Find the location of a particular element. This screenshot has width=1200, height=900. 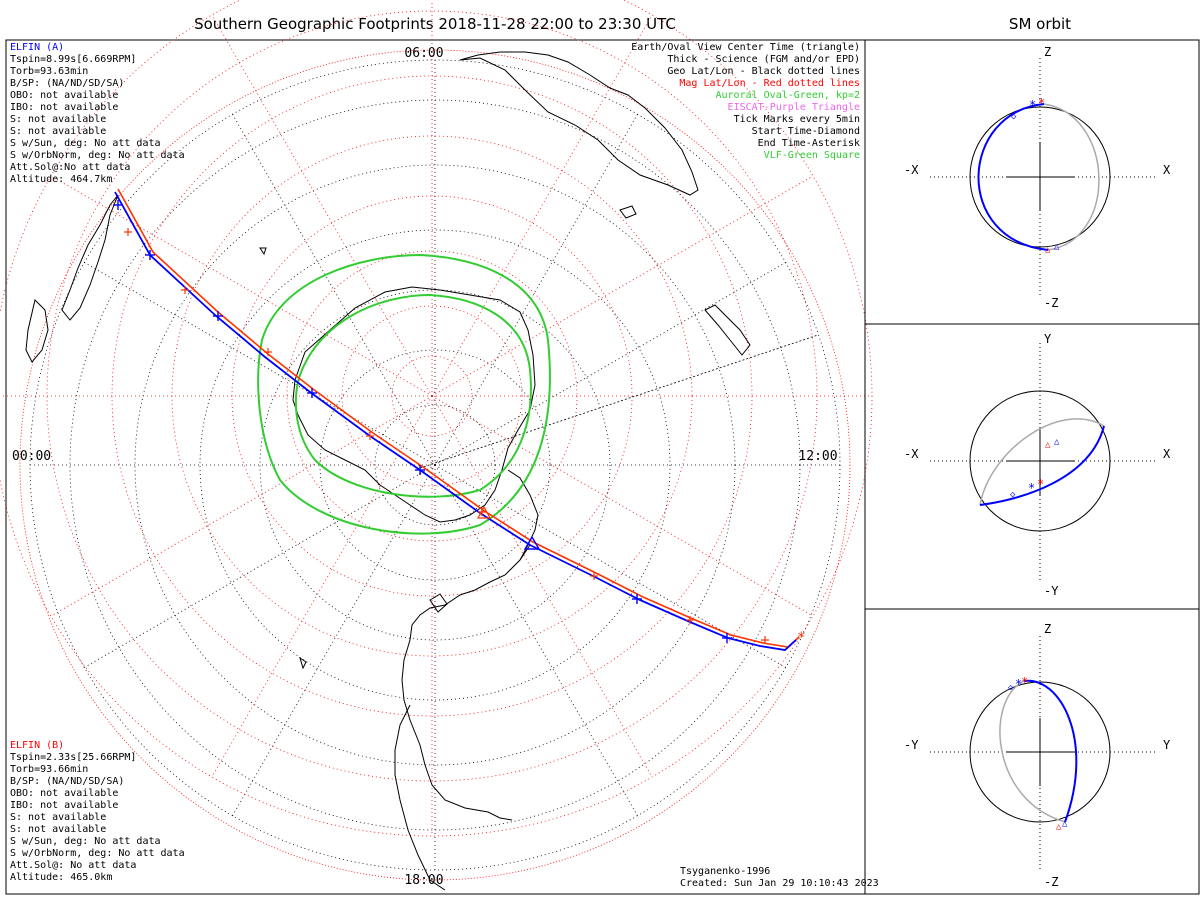

probe-a-line: Att.Sol@:No att data is located at coordinates (70, 167).